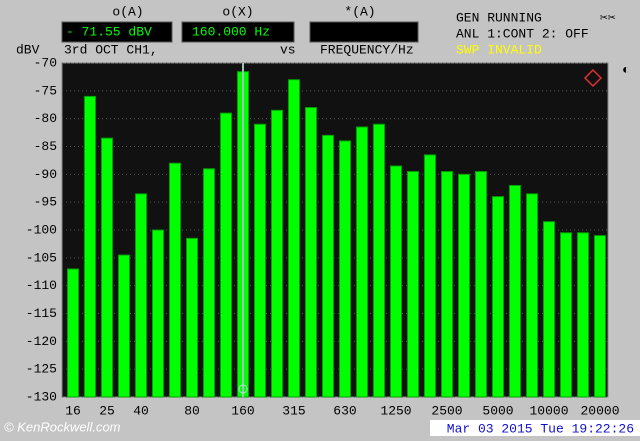 The image size is (640, 441). What do you see at coordinates (41, 257) in the screenshot?
I see `y-tick-label: -105` at bounding box center [41, 257].